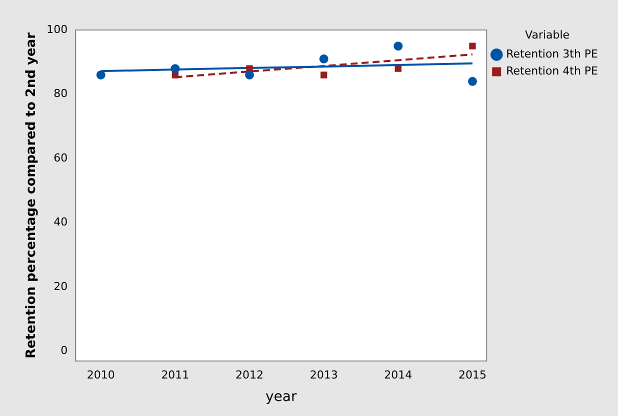  I want to click on x-tick-label: 2015, so click(472, 375).